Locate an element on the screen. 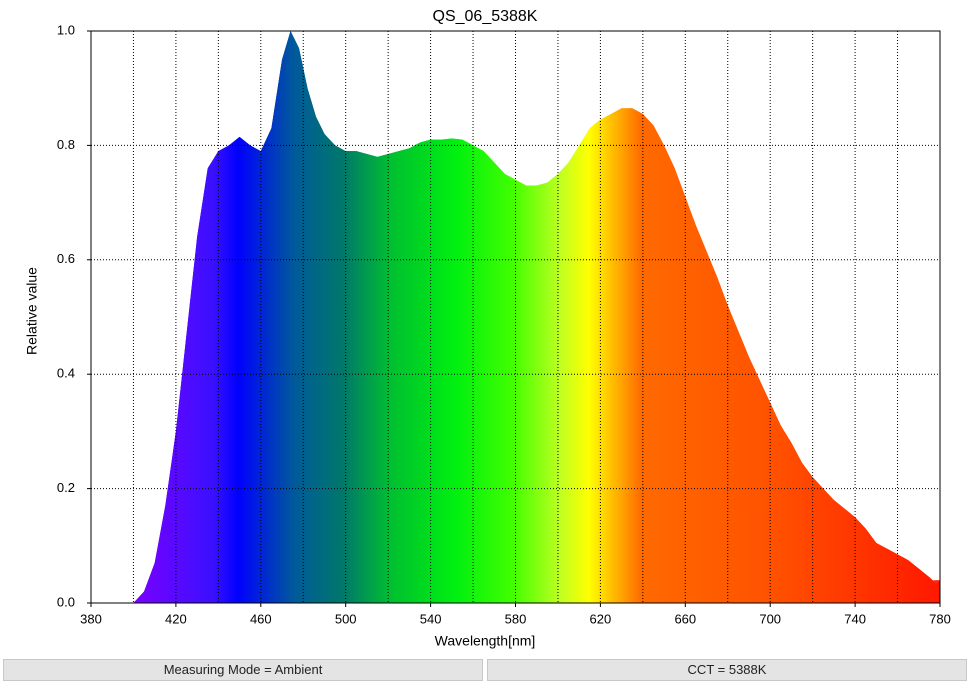 This screenshot has width=970, height=683. x-tick-label: 660 is located at coordinates (685, 618).